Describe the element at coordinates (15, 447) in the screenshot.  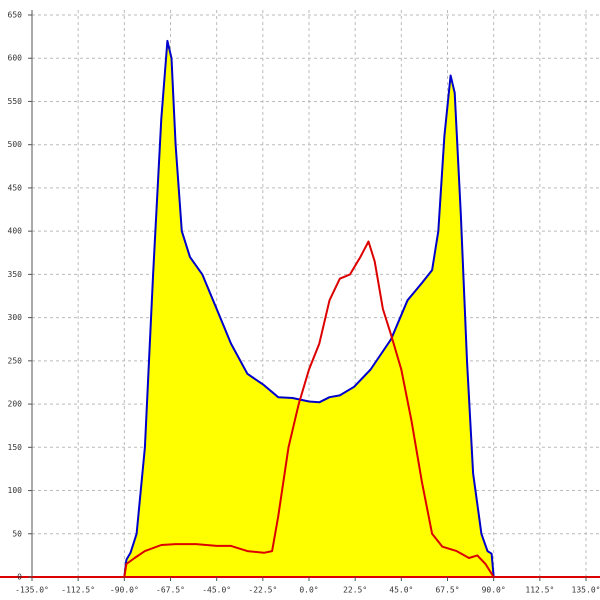
I see `y-tick-label: 150` at that location.